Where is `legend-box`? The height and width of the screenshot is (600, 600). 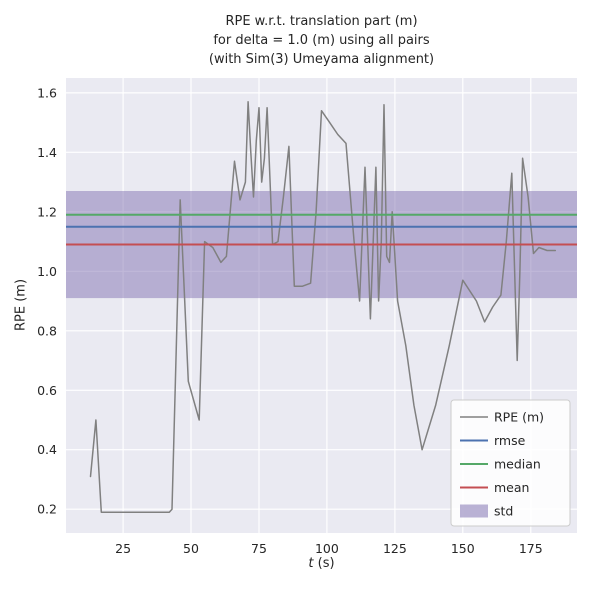 legend-box is located at coordinates (510, 463).